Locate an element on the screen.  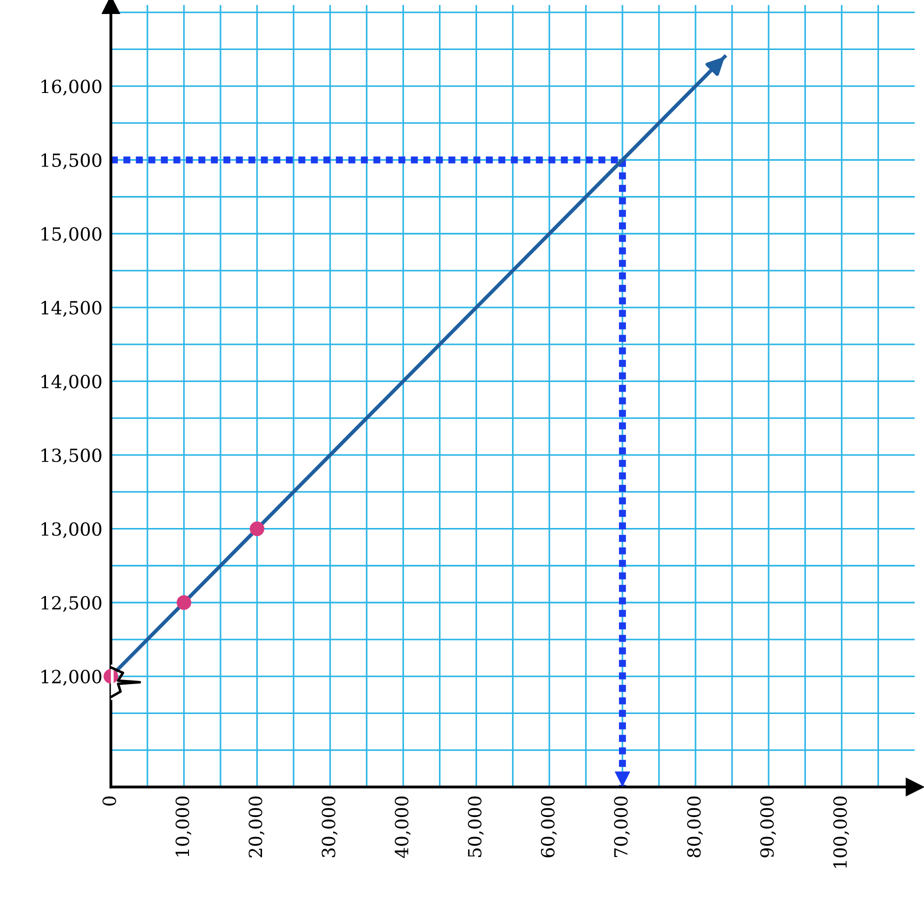
x-tick-label: 0 is located at coordinates (109, 801).